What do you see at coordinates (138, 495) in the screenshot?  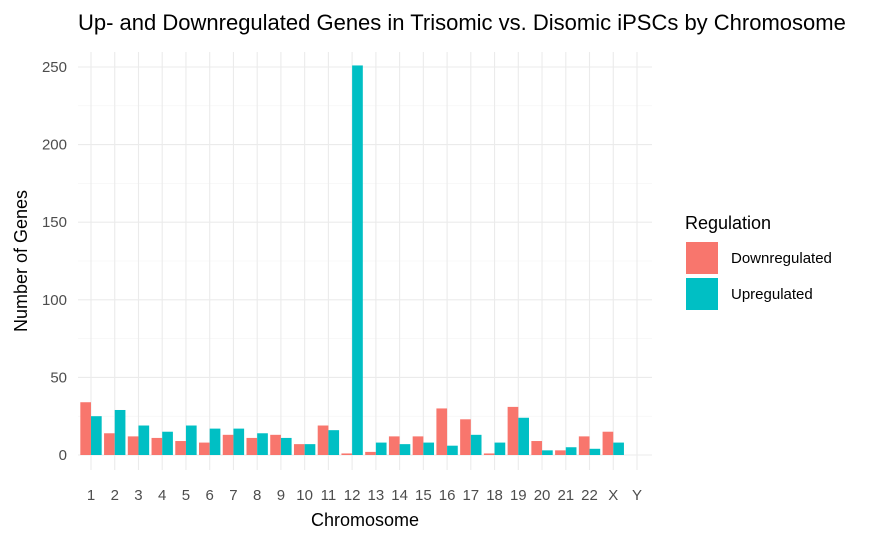 I see `x-tick-label: 3` at bounding box center [138, 495].